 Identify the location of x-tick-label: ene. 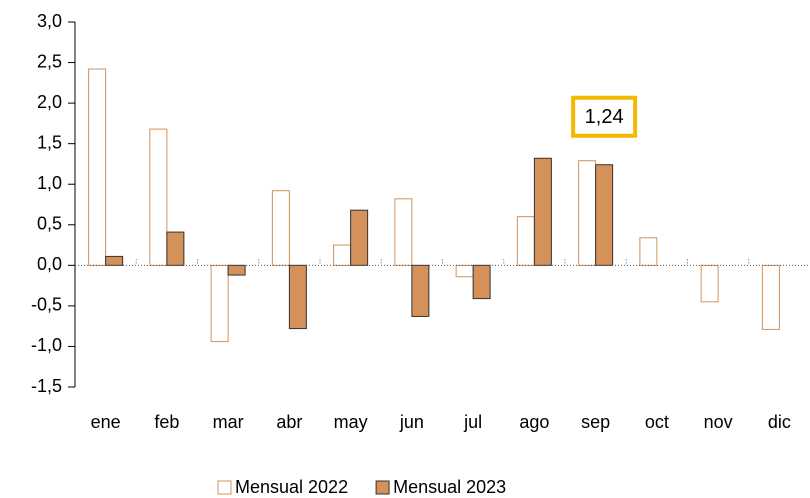
(106, 422).